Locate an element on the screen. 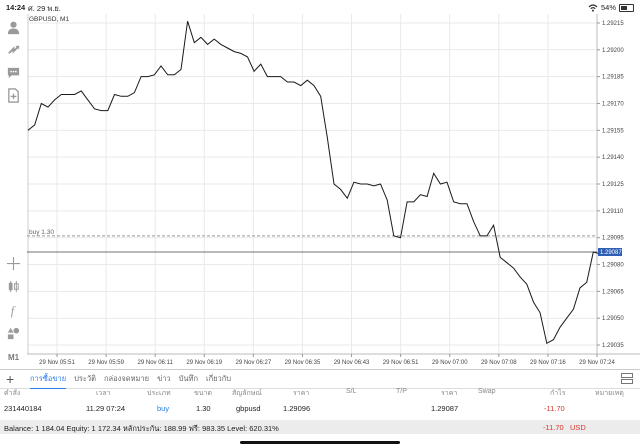 The width and height of the screenshot is (640, 447). cell-profit: -11.70 is located at coordinates (554, 408).